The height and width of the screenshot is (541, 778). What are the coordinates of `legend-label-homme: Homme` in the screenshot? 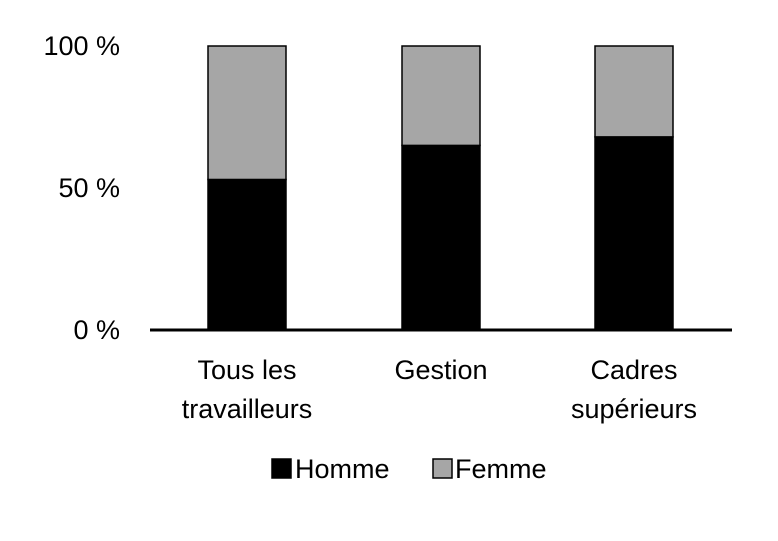 It's located at (342, 469).